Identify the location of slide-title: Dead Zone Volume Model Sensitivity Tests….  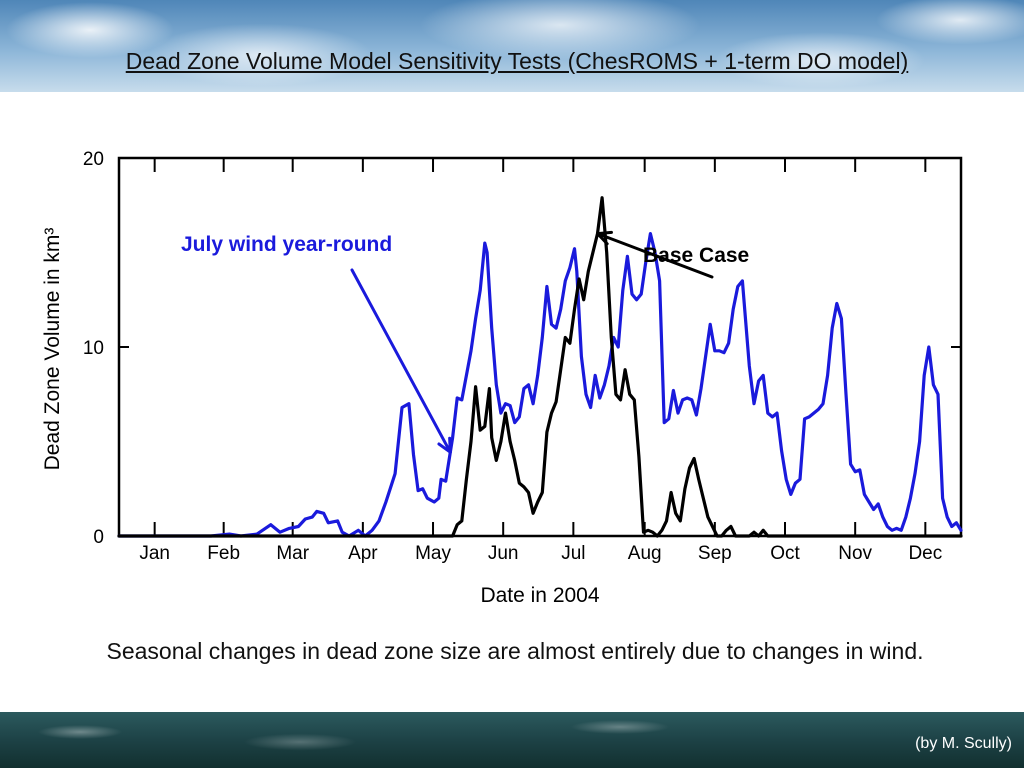
(517, 61).